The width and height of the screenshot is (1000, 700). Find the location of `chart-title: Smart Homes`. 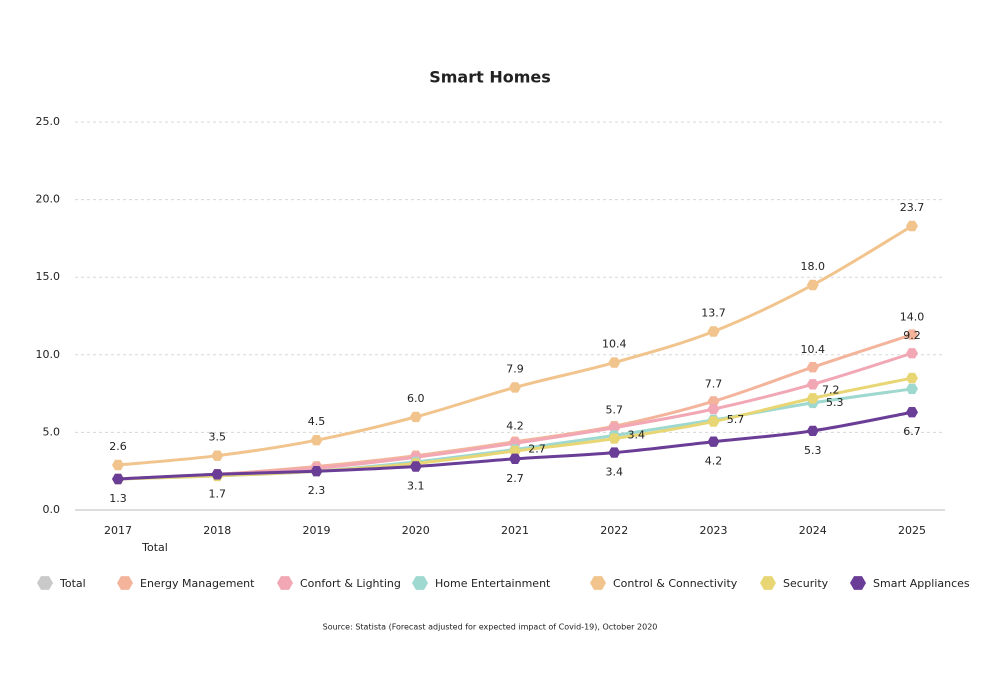

chart-title: Smart Homes is located at coordinates (490, 77).